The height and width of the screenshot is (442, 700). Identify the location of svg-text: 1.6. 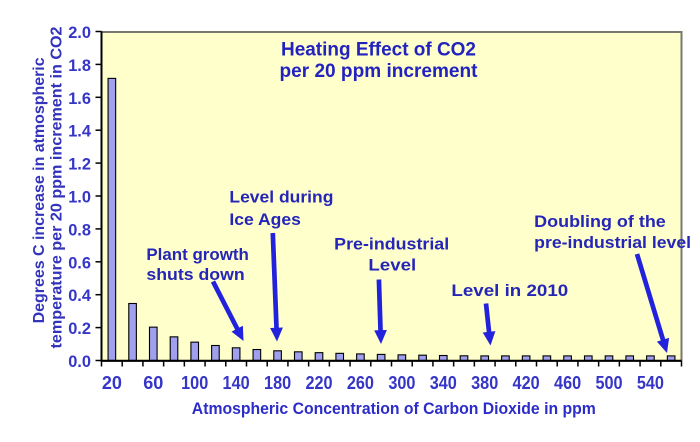
(79, 98).